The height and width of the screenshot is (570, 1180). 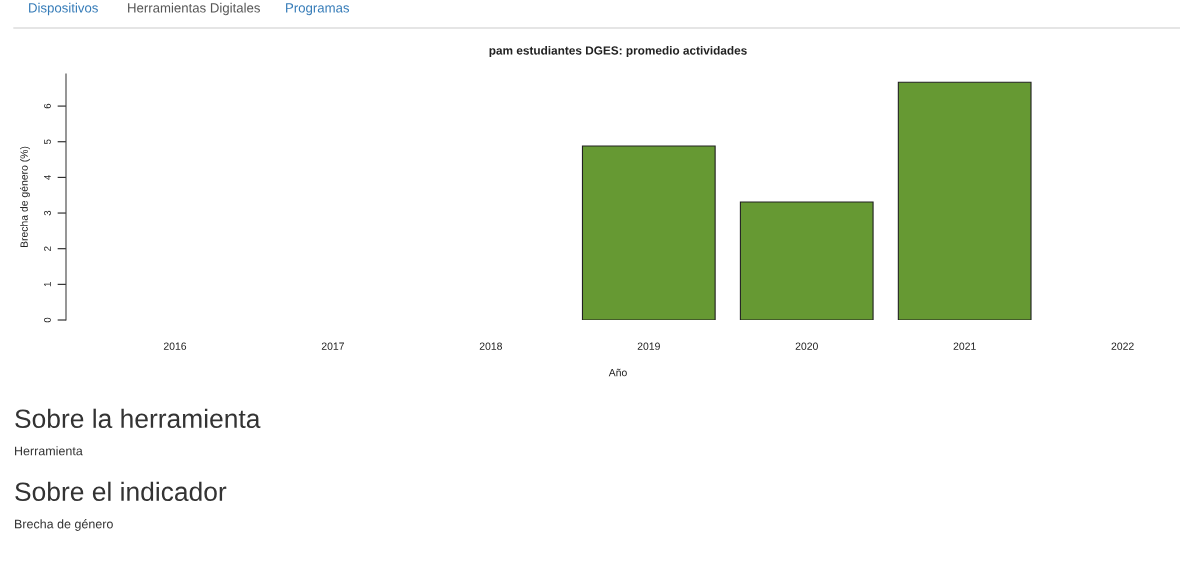 What do you see at coordinates (1122, 346) in the screenshot?
I see `x-tick-label: 2022` at bounding box center [1122, 346].